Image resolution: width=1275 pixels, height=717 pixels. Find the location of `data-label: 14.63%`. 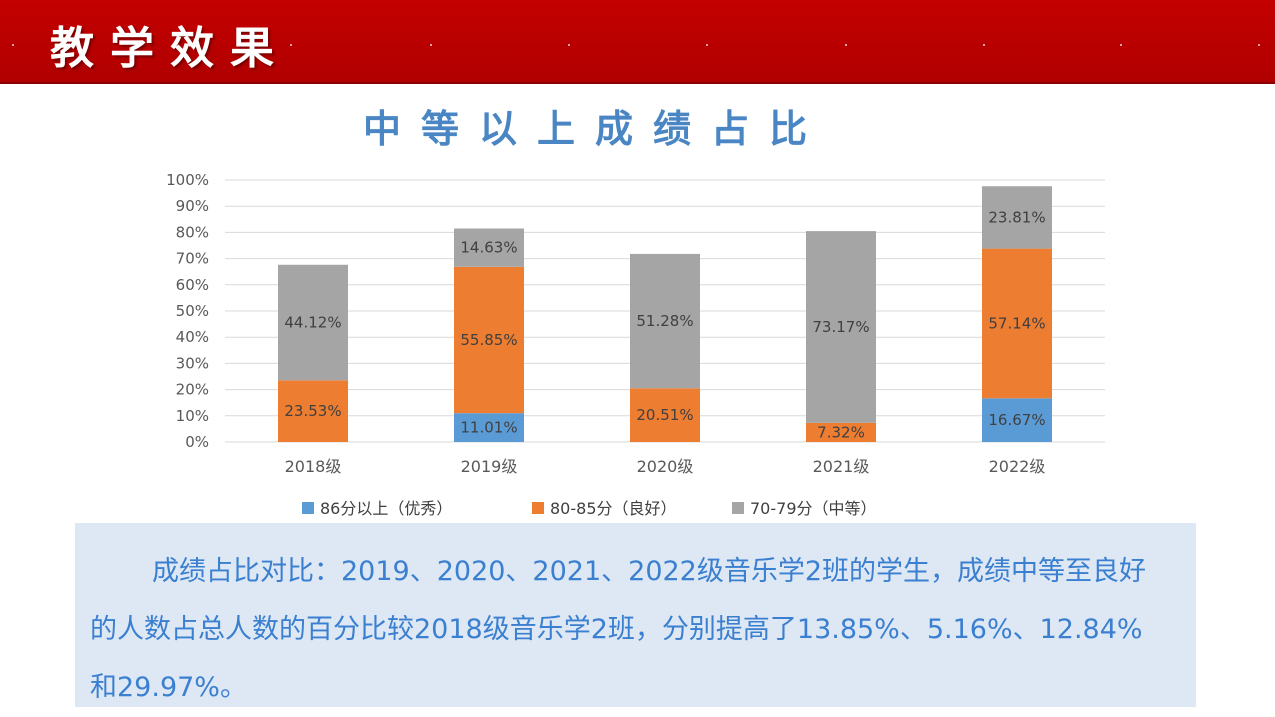

data-label: 14.63% is located at coordinates (488, 248).